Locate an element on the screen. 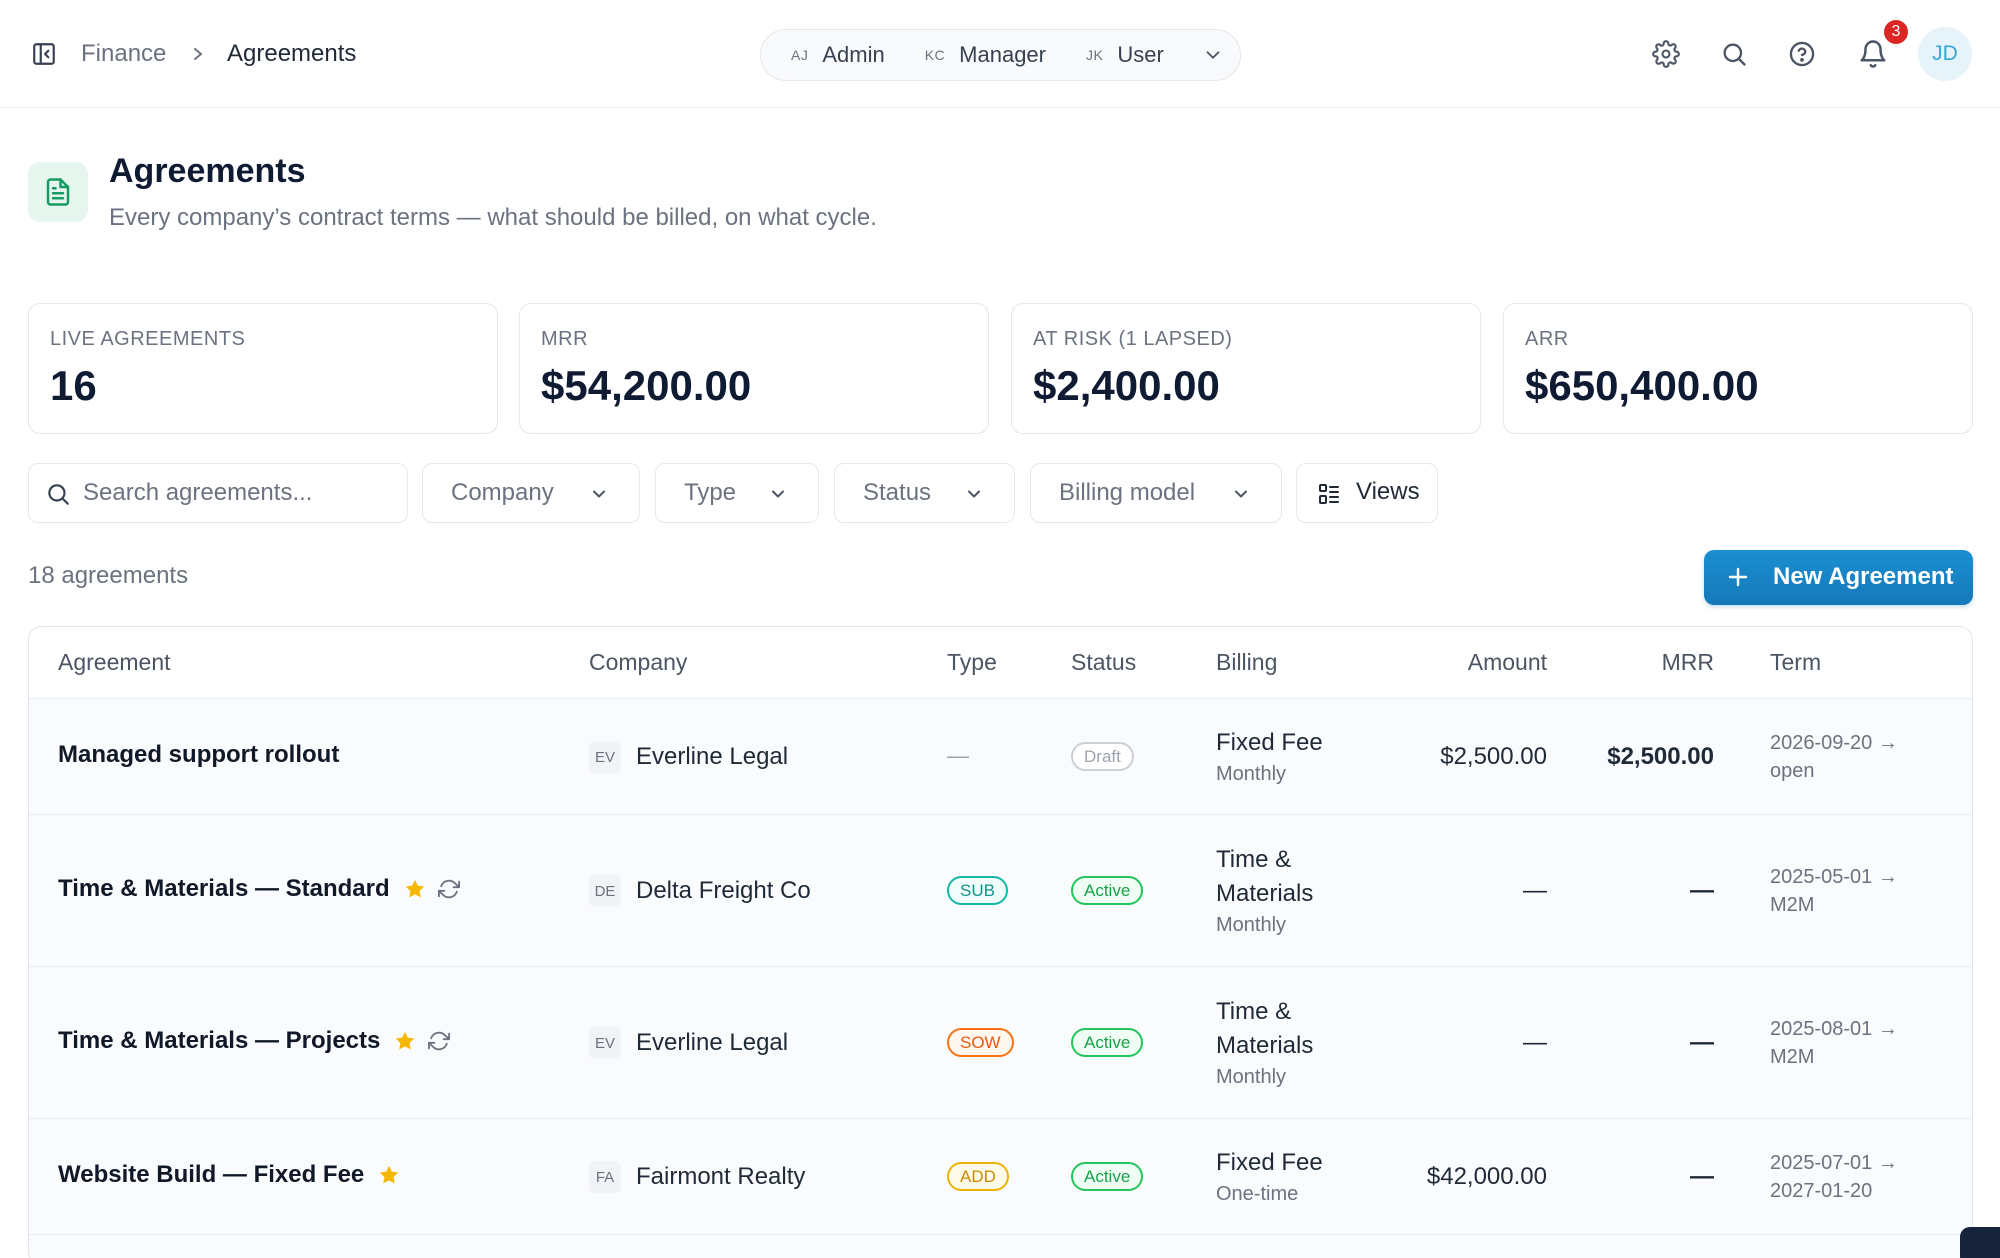 The width and height of the screenshot is (2000, 1258). agreement-name: Time & Materials — Standard is located at coordinates (224, 888).